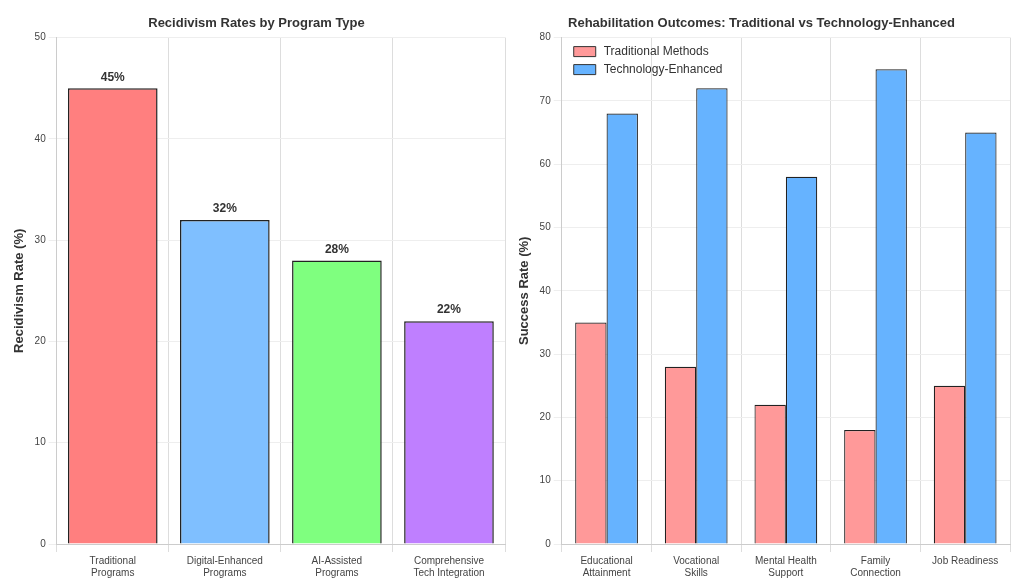 The width and height of the screenshot is (1026, 582). Describe the element at coordinates (224, 566) in the screenshot. I see `x-tick-label: Digital-Enhanced Programs` at that location.